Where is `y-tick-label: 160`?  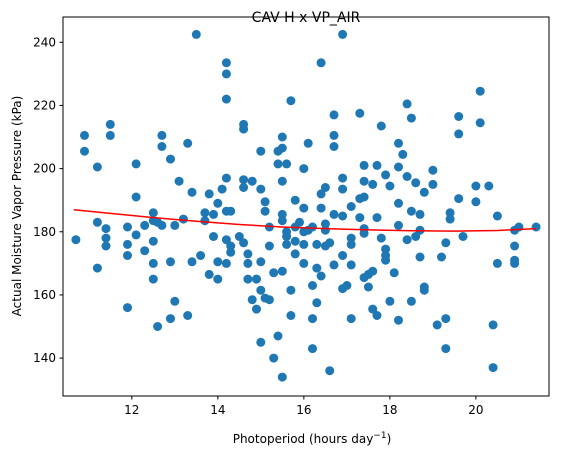
y-tick-label: 160 is located at coordinates (44, 295).